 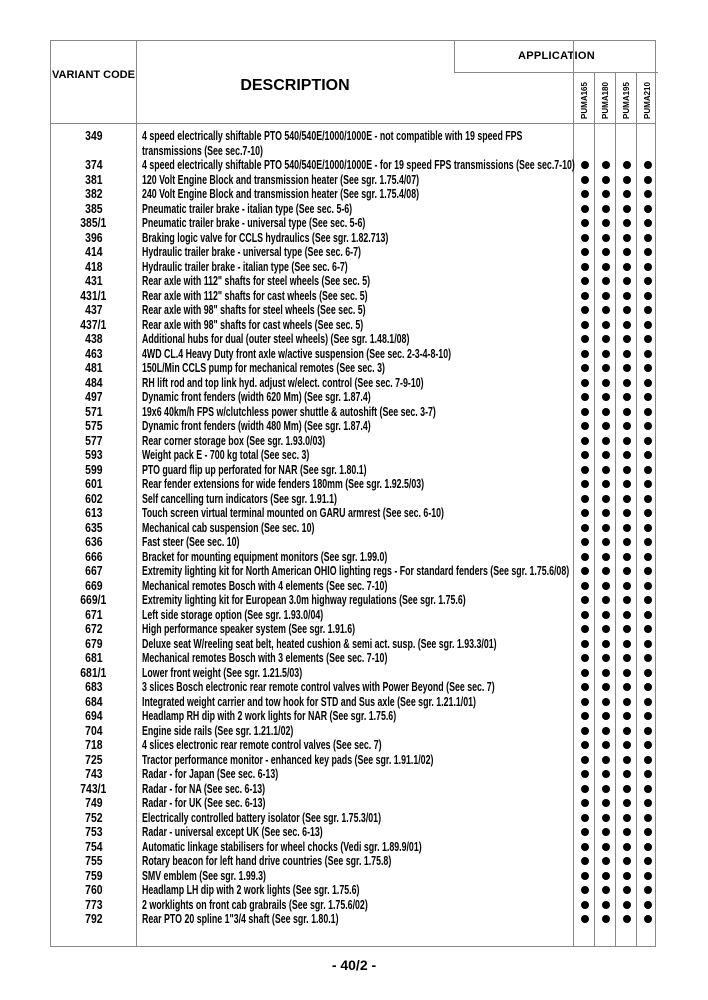 I want to click on description-text: Engine side rails (See sgr. 1.21.1/02), so click(x=218, y=730).